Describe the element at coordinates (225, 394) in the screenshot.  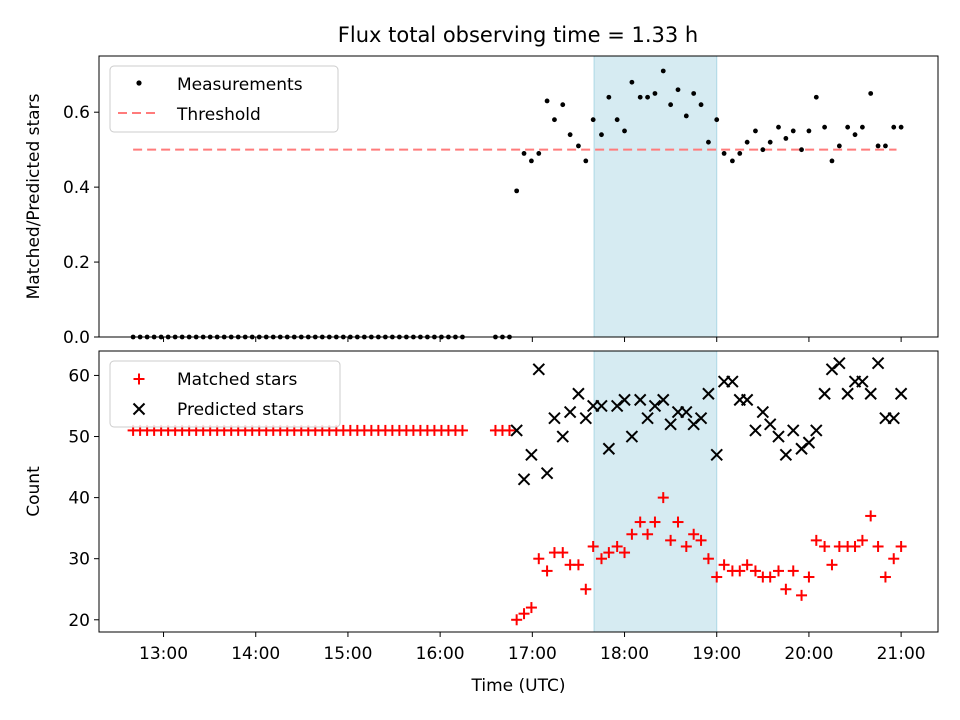
I see `bottom-legend: Matched stars Predicted stars` at that location.